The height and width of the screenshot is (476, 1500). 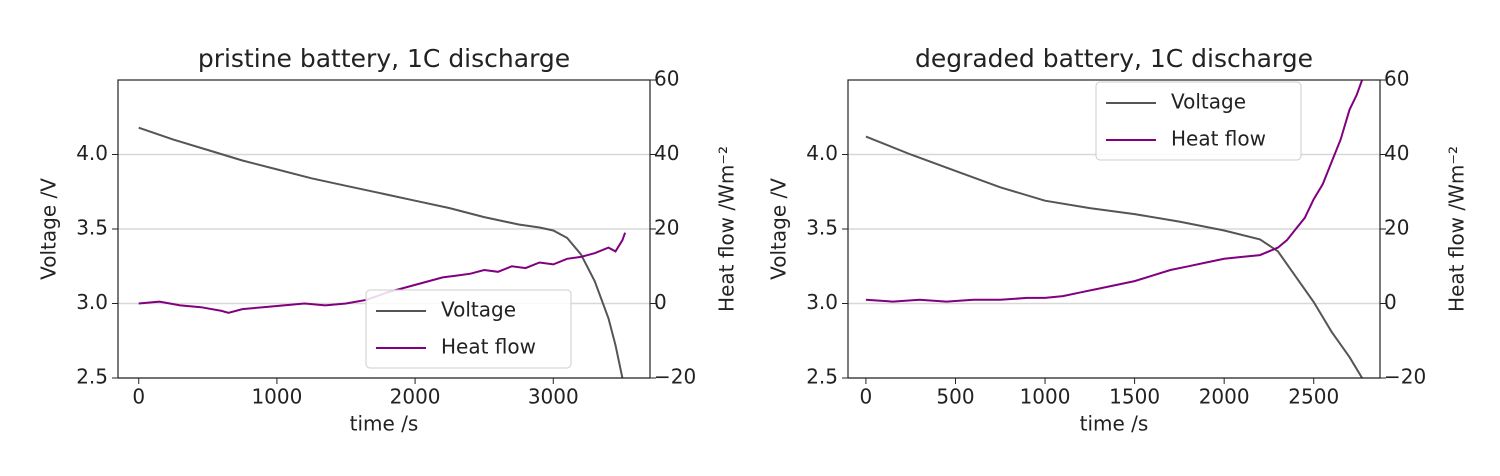 I want to click on x-tick-label: 3000, so click(x=553, y=397).